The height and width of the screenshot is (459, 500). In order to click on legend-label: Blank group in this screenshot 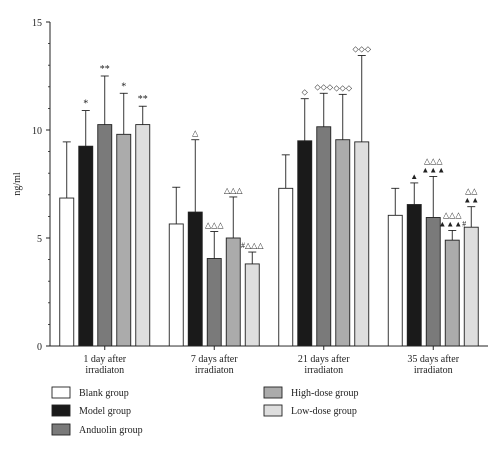, I will do `click(104, 393)`.